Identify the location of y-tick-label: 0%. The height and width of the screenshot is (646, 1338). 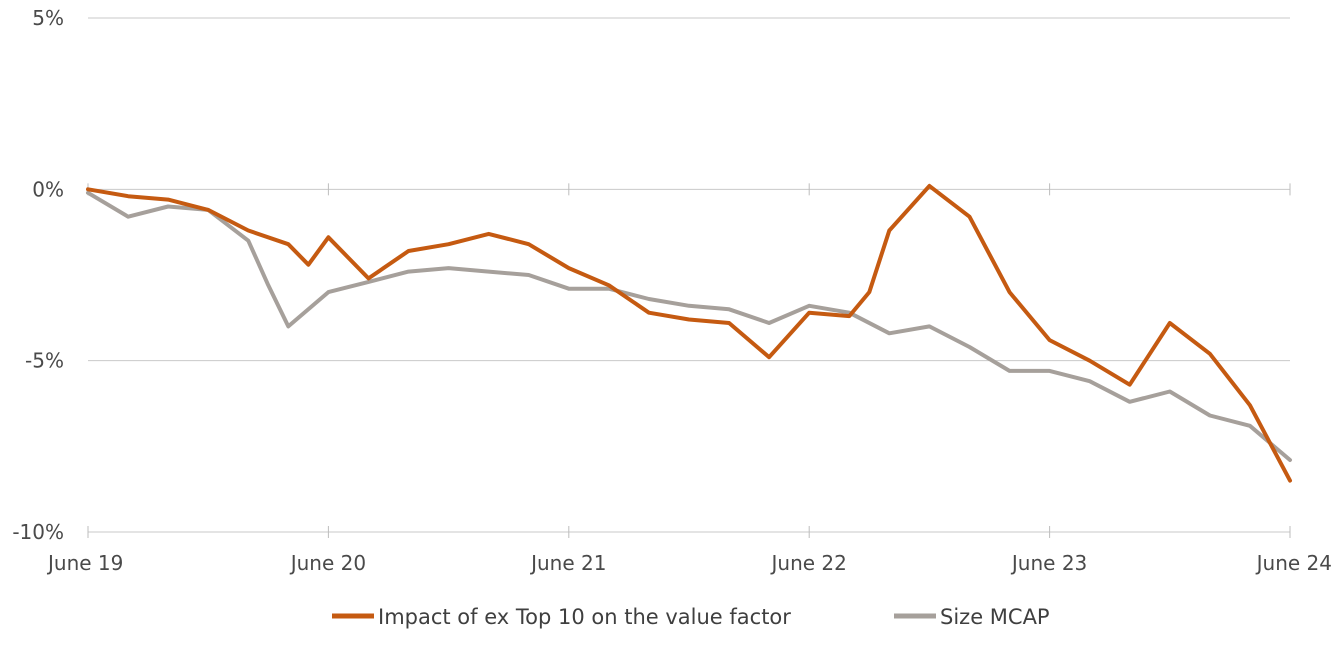
(48, 189).